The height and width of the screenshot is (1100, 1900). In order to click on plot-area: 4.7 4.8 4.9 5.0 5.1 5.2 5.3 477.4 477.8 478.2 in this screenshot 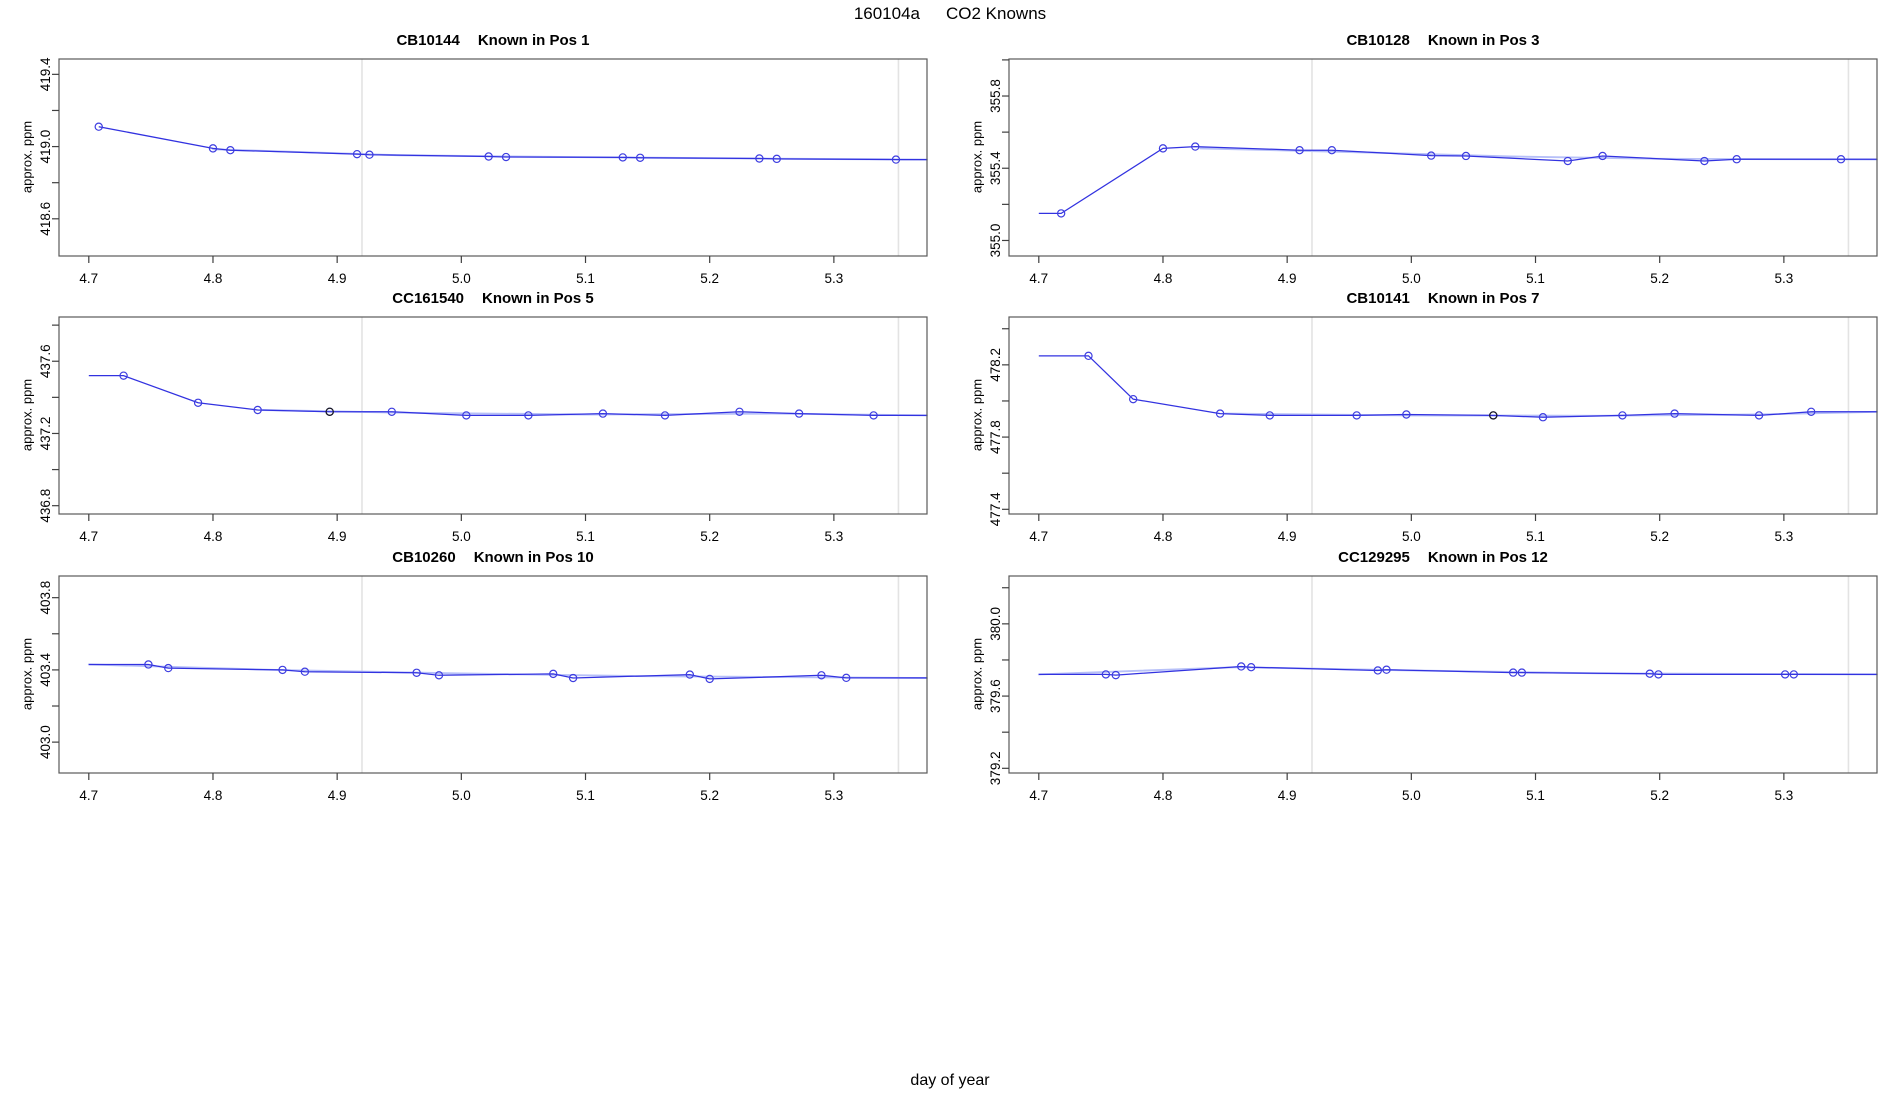, I will do `click(1433, 430)`.